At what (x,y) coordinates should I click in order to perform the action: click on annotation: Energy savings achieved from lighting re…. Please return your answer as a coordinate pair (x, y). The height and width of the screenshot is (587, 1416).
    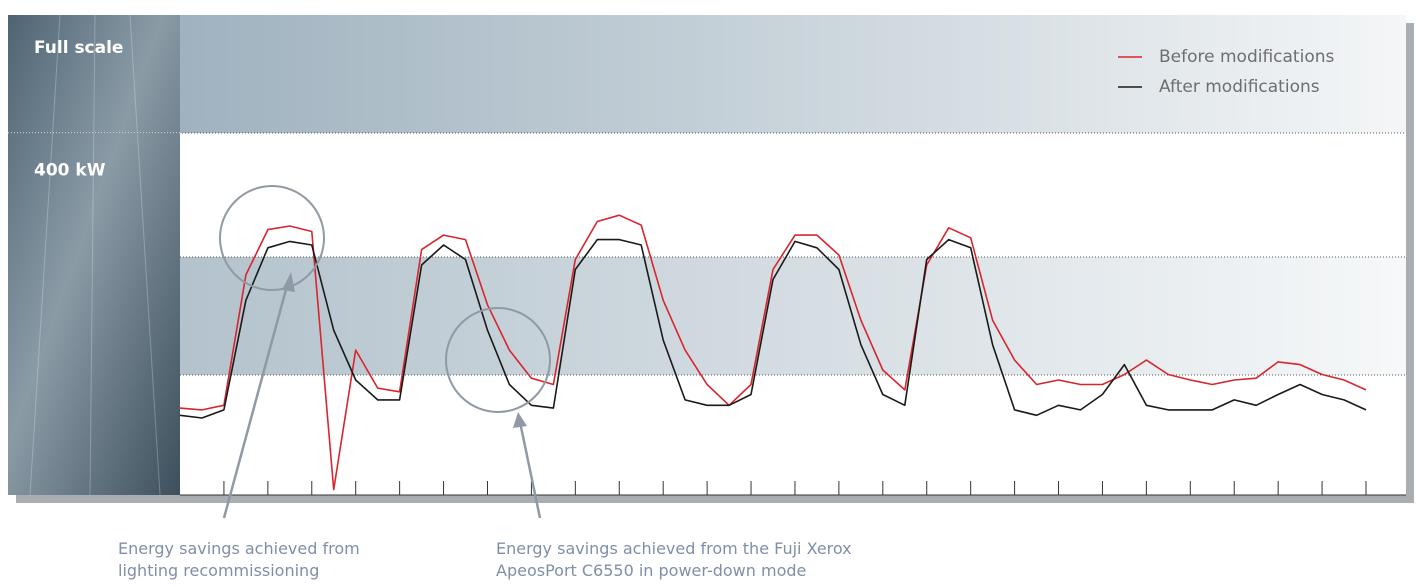
    Looking at the image, I should click on (239, 559).